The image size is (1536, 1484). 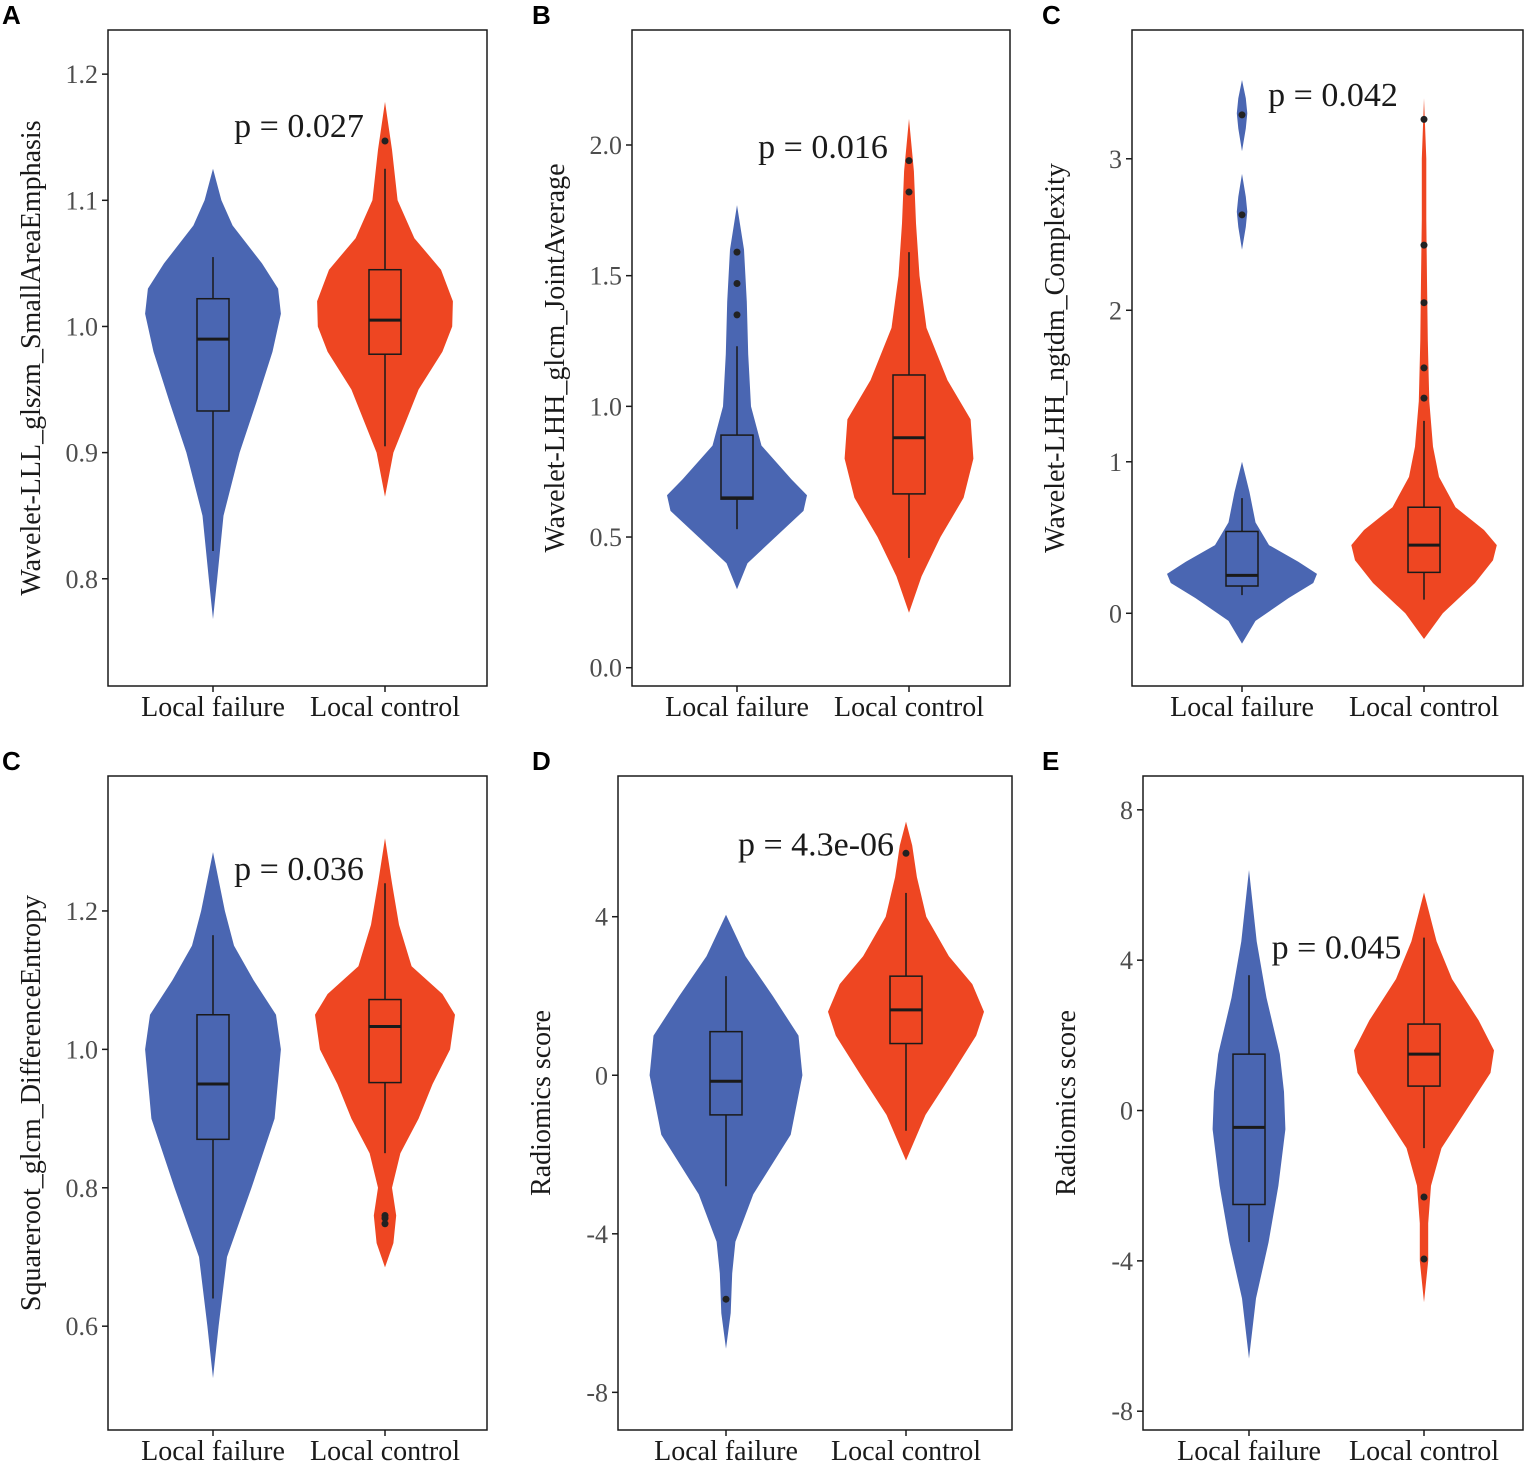 I want to click on y-axis-label: Wavelet-LHH_glcm_JointAverage, so click(x=555, y=357).